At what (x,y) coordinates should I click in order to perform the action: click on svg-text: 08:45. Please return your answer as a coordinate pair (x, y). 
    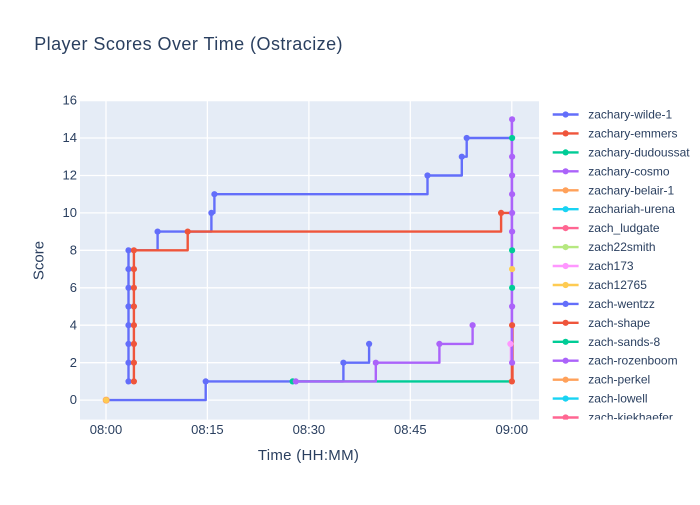
    Looking at the image, I should click on (410, 429).